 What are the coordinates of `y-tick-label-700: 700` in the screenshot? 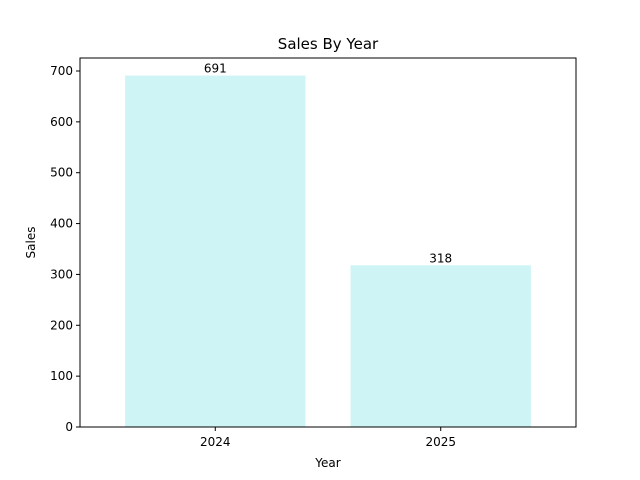 It's located at (61, 71).